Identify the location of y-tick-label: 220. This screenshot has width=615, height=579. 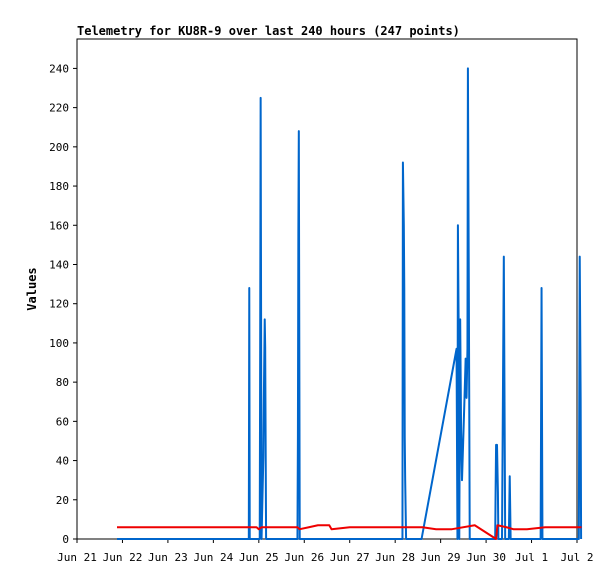
(59, 108).